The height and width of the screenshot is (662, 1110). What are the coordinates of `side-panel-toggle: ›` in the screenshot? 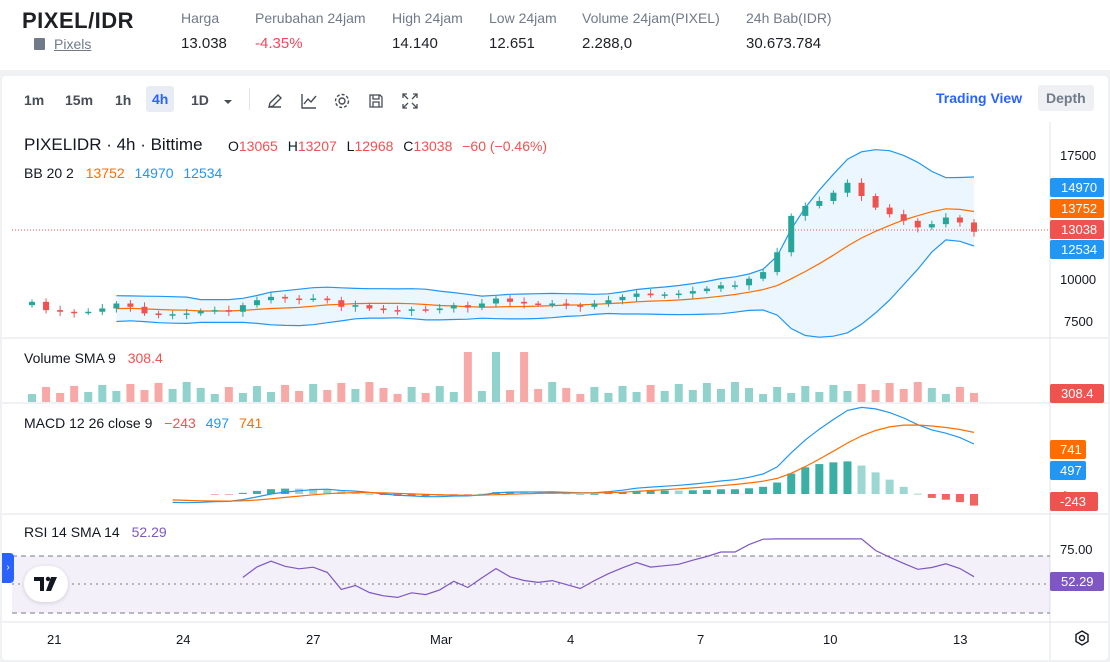 It's located at (8, 568).